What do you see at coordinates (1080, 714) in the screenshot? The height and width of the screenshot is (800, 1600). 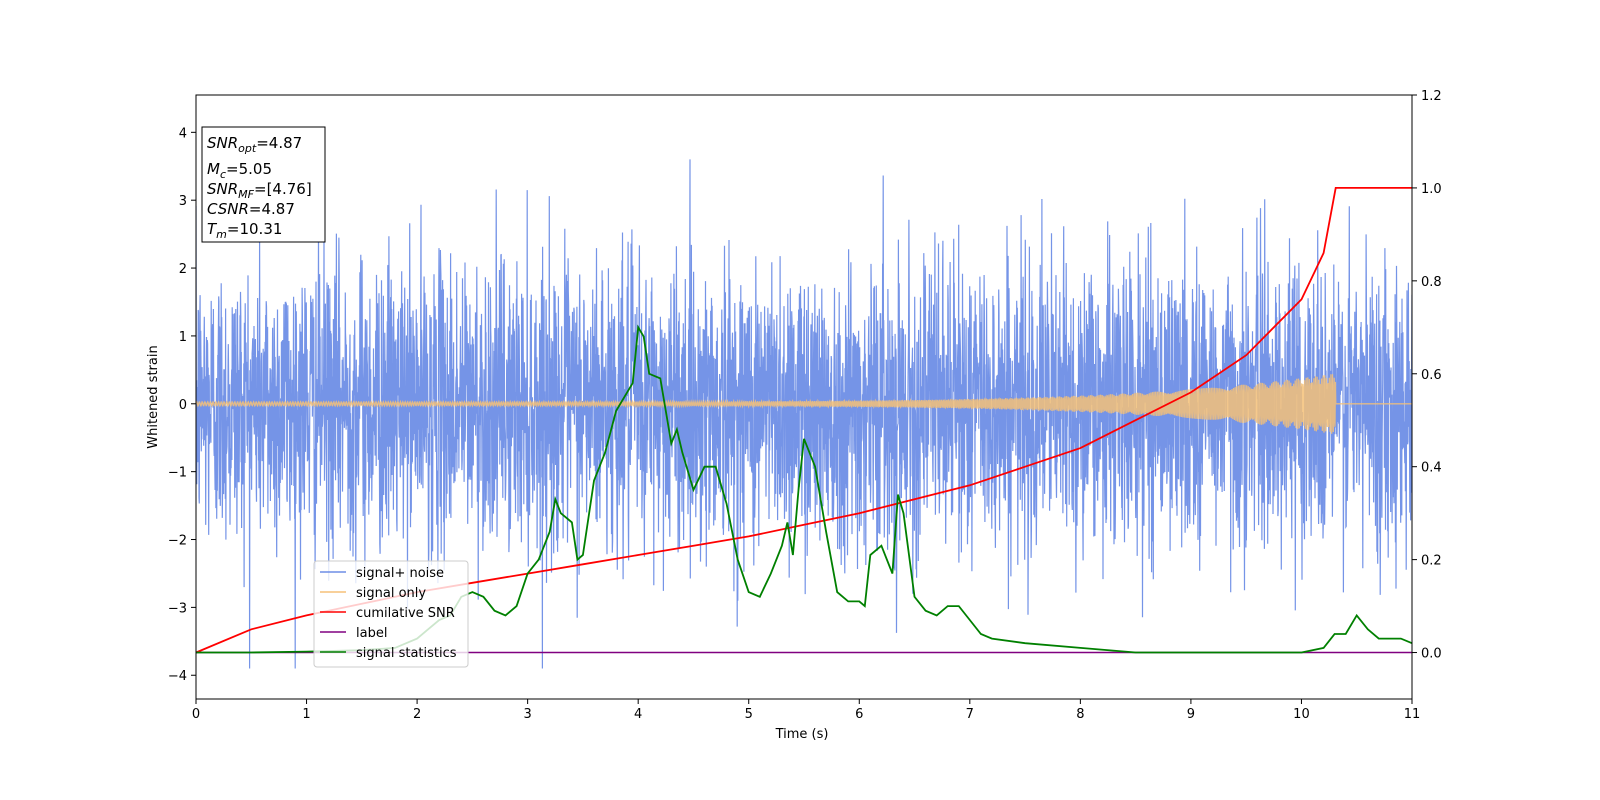 I see `x-tick-label: 8` at bounding box center [1080, 714].